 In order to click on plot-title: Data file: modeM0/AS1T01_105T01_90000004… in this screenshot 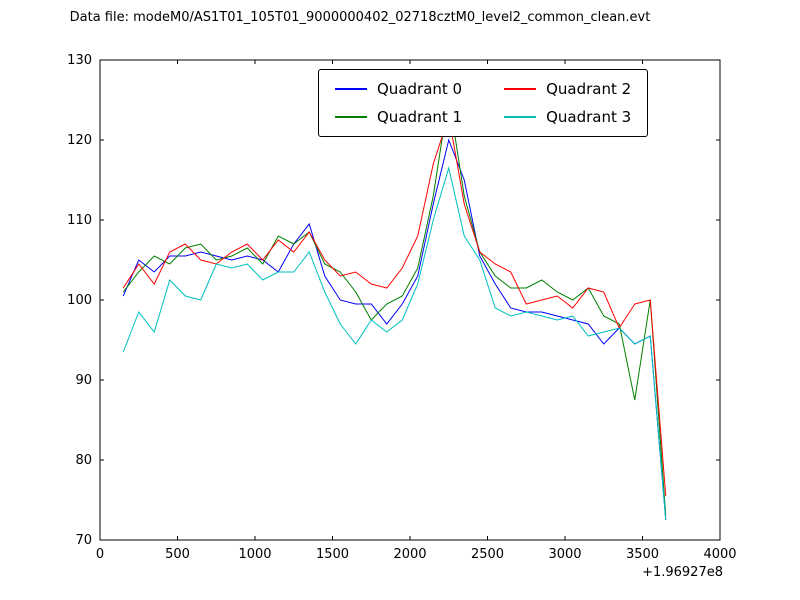, I will do `click(360, 17)`.